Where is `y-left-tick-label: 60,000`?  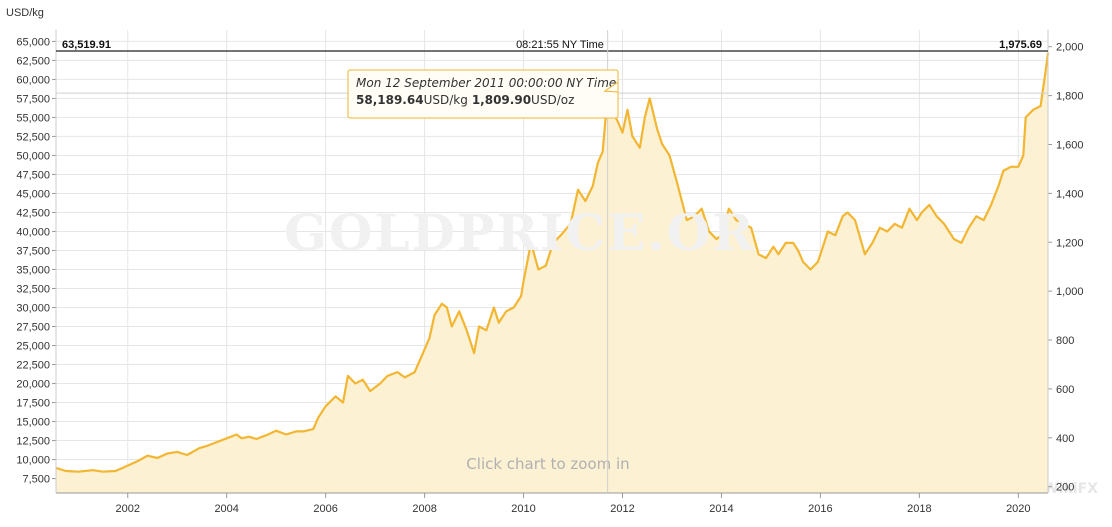 y-left-tick-label: 60,000 is located at coordinates (33, 80).